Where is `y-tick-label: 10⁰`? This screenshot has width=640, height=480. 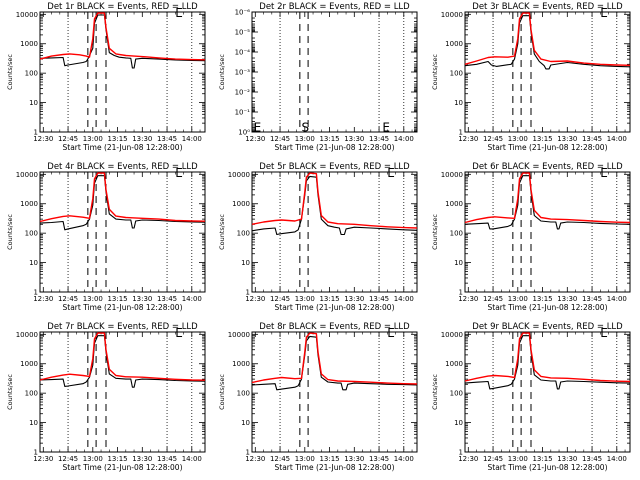
y-tick-label: 10⁰ is located at coordinates (244, 133).